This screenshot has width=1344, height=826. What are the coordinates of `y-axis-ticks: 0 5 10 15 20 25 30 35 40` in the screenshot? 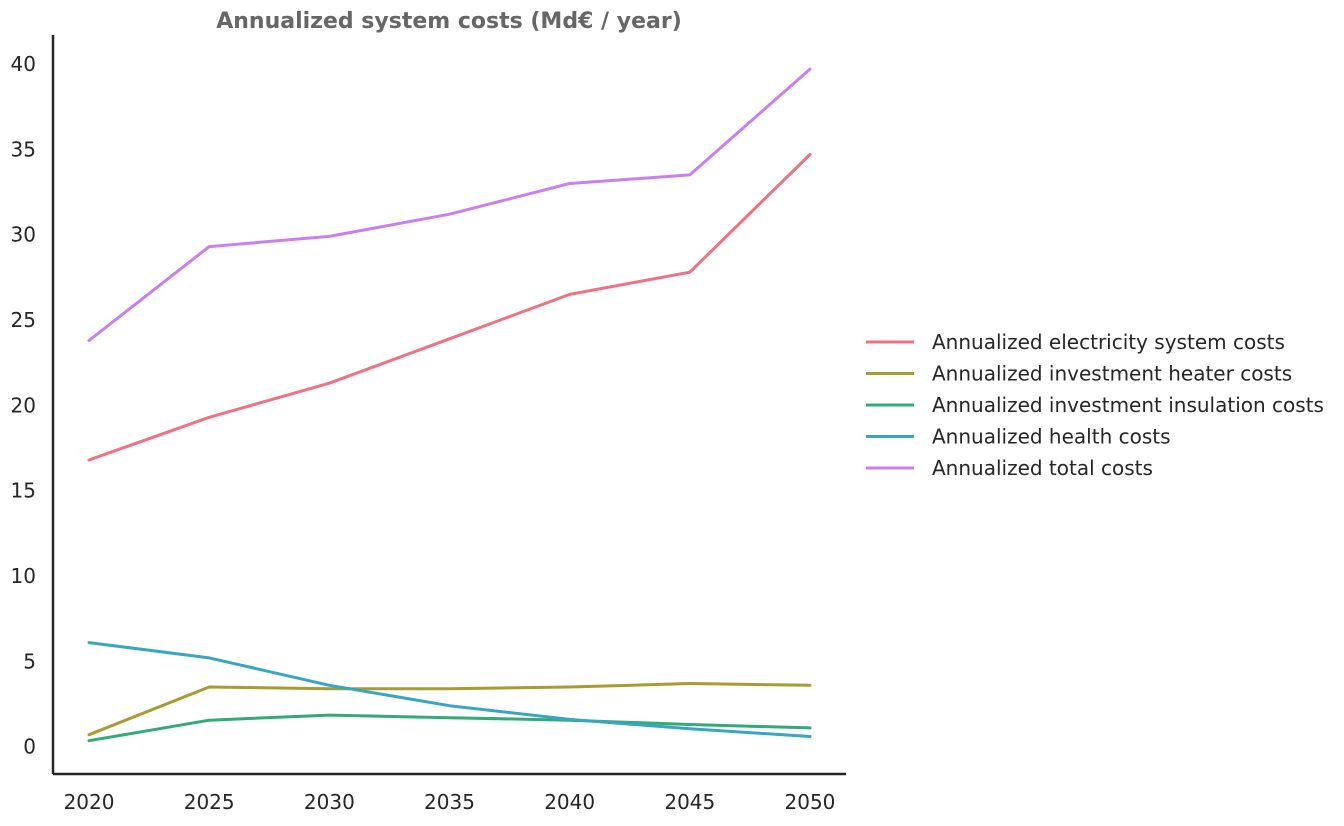 It's located at (23, 405).